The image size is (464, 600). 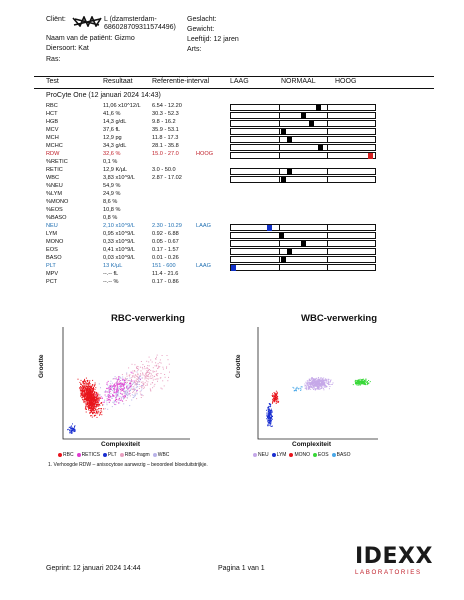 What do you see at coordinates (122, 106) in the screenshot?
I see `result-value: 11,06 x10^12/L` at bounding box center [122, 106].